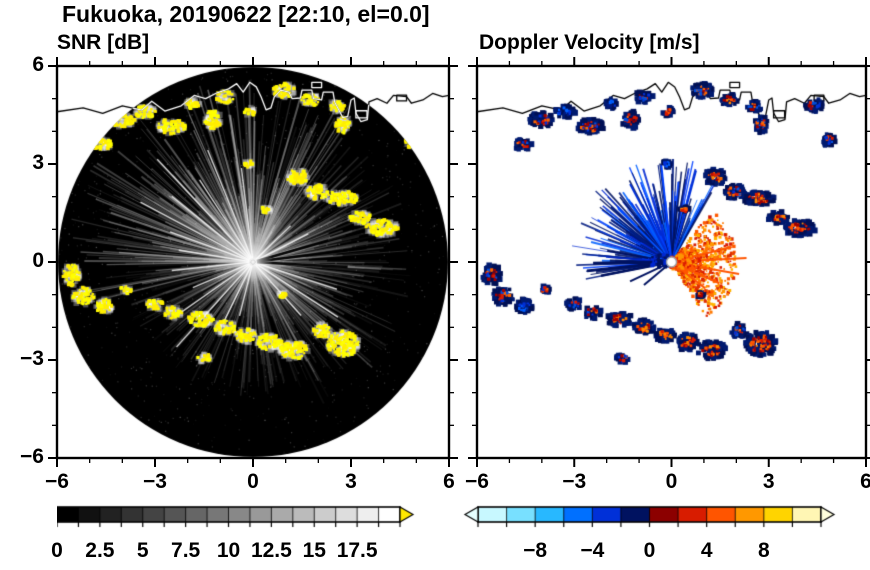 The height and width of the screenshot is (570, 870). What do you see at coordinates (38, 64) in the screenshot?
I see `y-tick-label: 6` at bounding box center [38, 64].